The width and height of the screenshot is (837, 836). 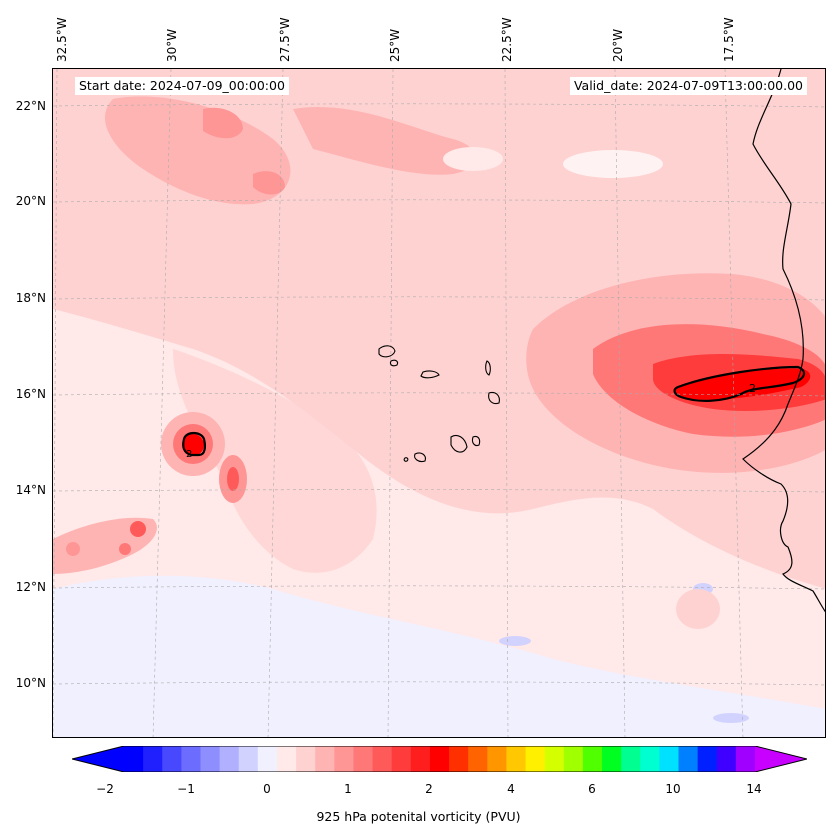 What do you see at coordinates (729, 39) in the screenshot?
I see `lon-label-17-5w: 17.5°W` at bounding box center [729, 39].